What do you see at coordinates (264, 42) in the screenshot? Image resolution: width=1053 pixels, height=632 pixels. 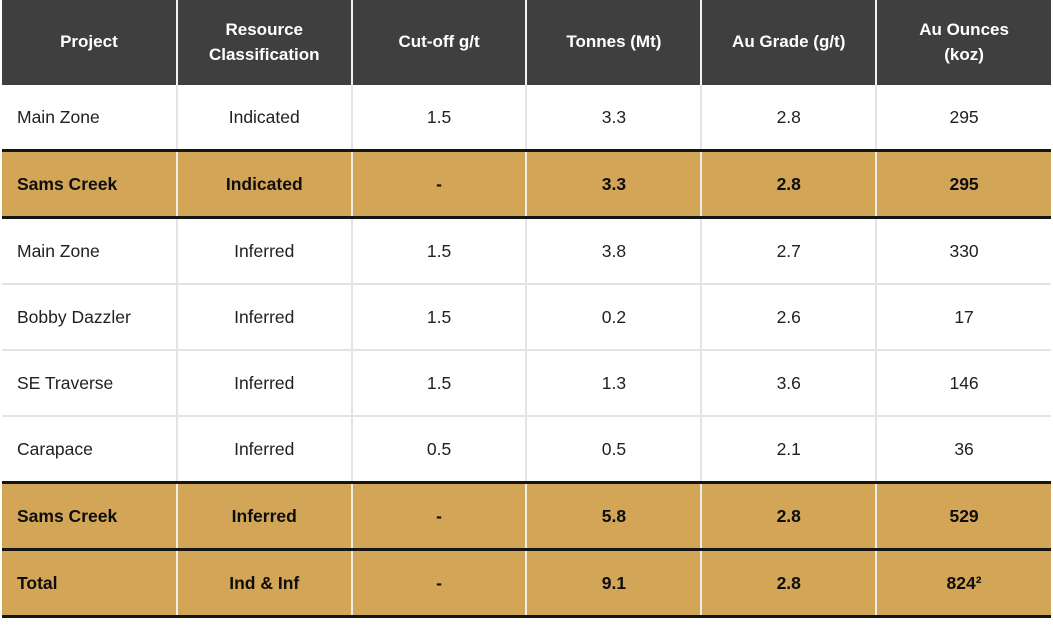 I see `header-cell-classification: Resource Classification` at bounding box center [264, 42].